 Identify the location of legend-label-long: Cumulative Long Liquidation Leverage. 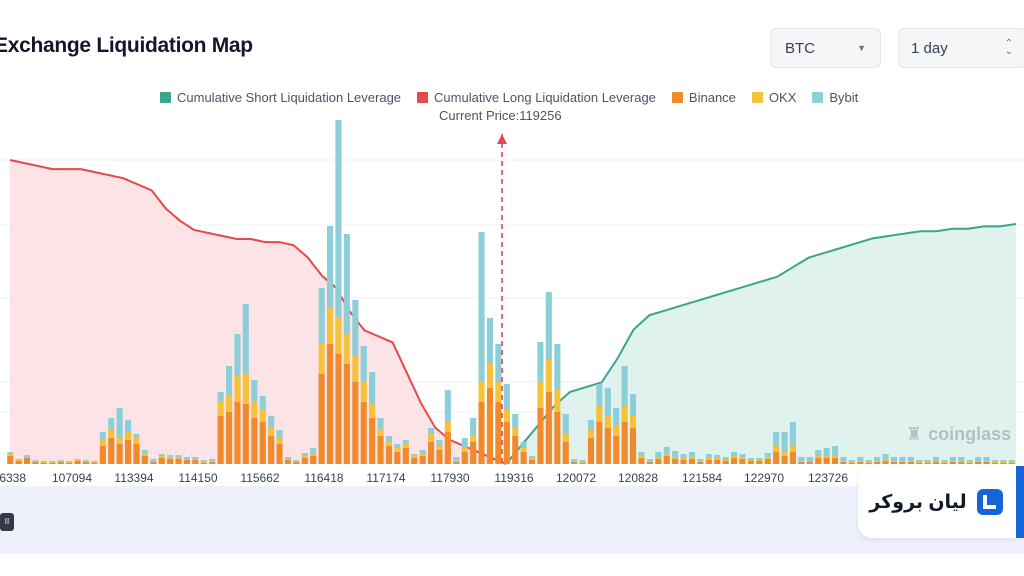
(545, 97).